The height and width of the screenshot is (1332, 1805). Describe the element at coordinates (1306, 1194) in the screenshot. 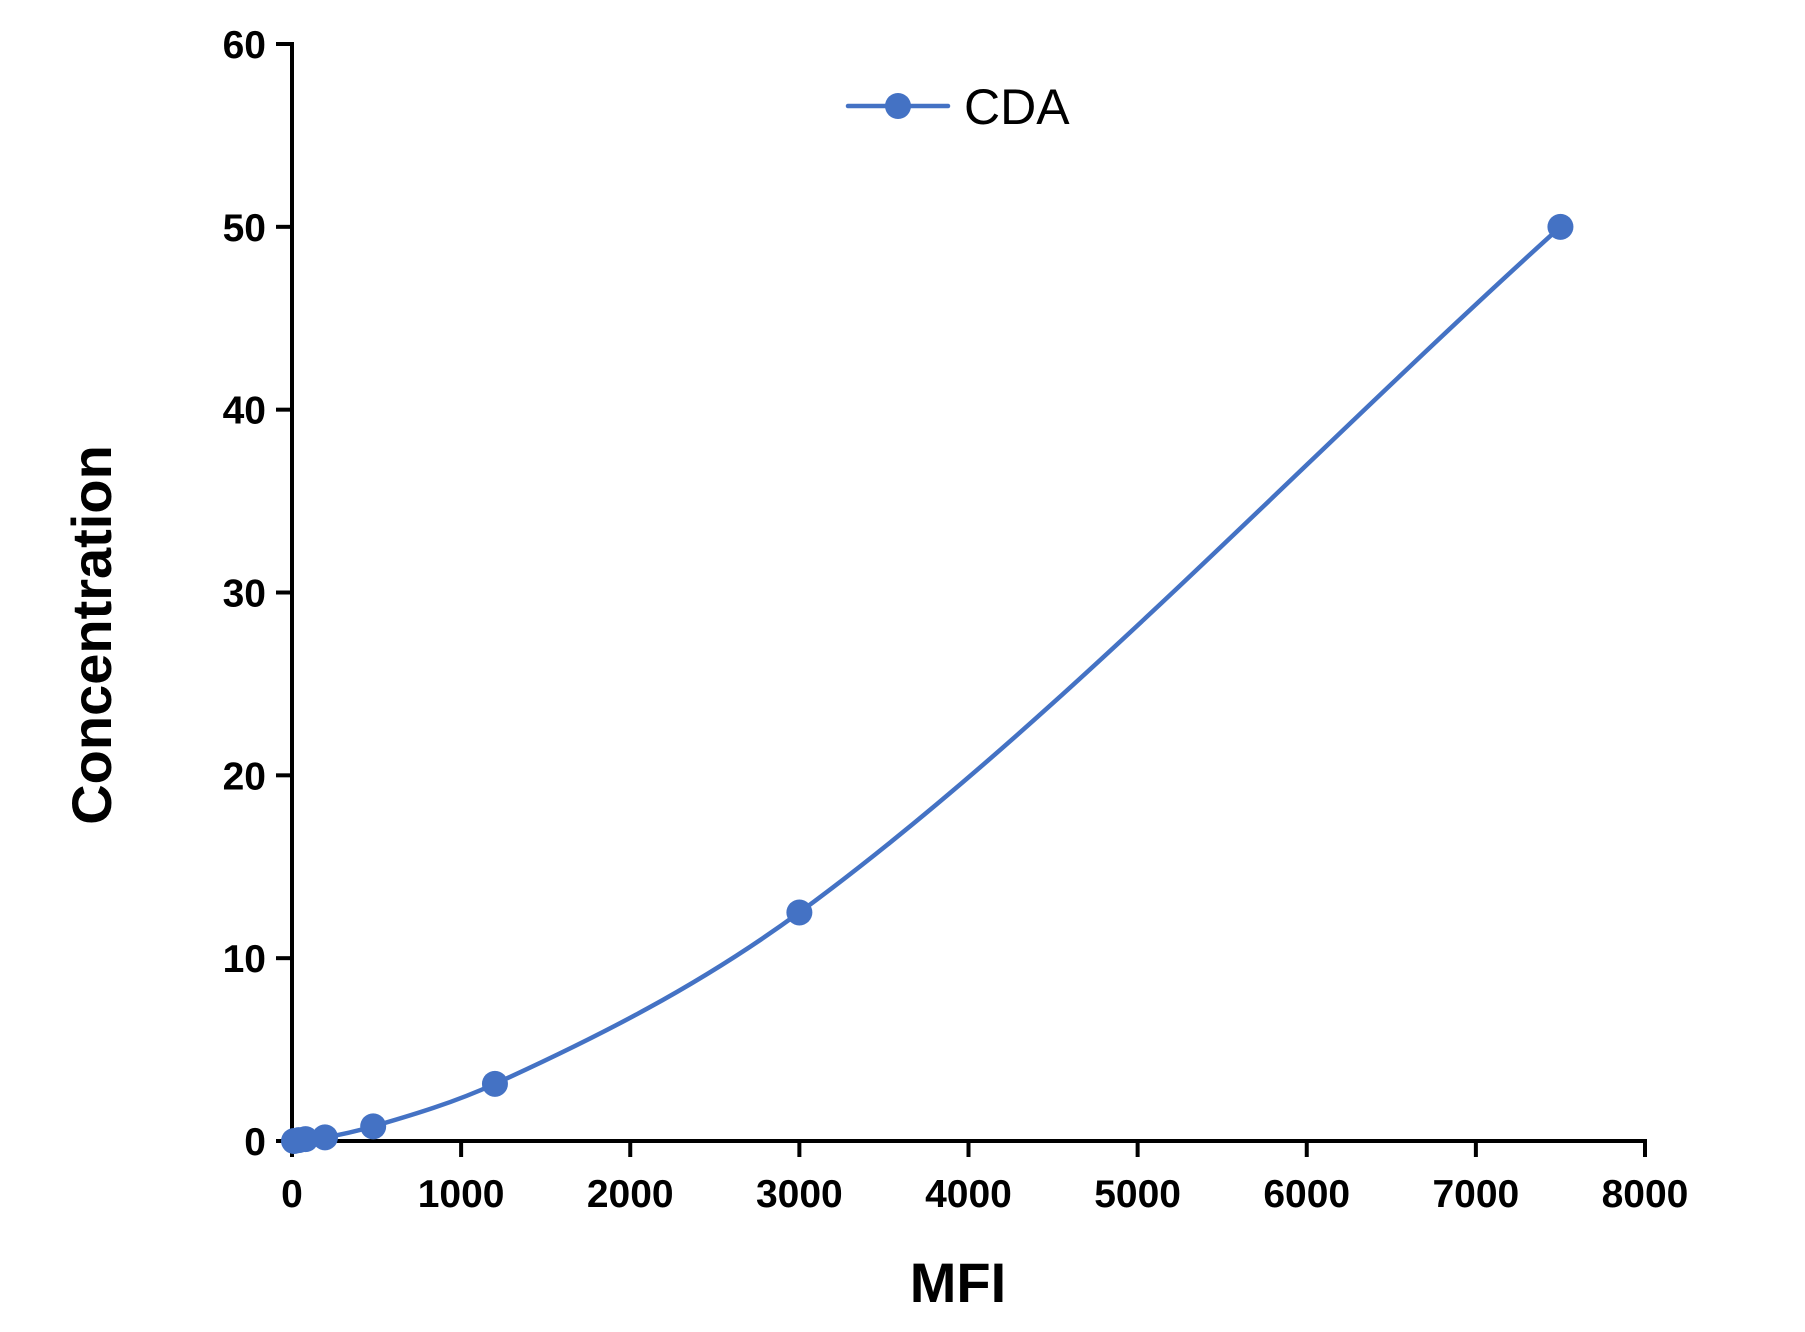

I see `x-tick-label: 6000` at that location.